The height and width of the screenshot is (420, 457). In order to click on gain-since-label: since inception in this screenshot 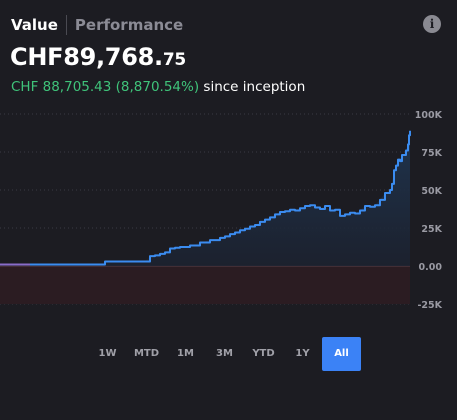, I will do `click(254, 87)`.